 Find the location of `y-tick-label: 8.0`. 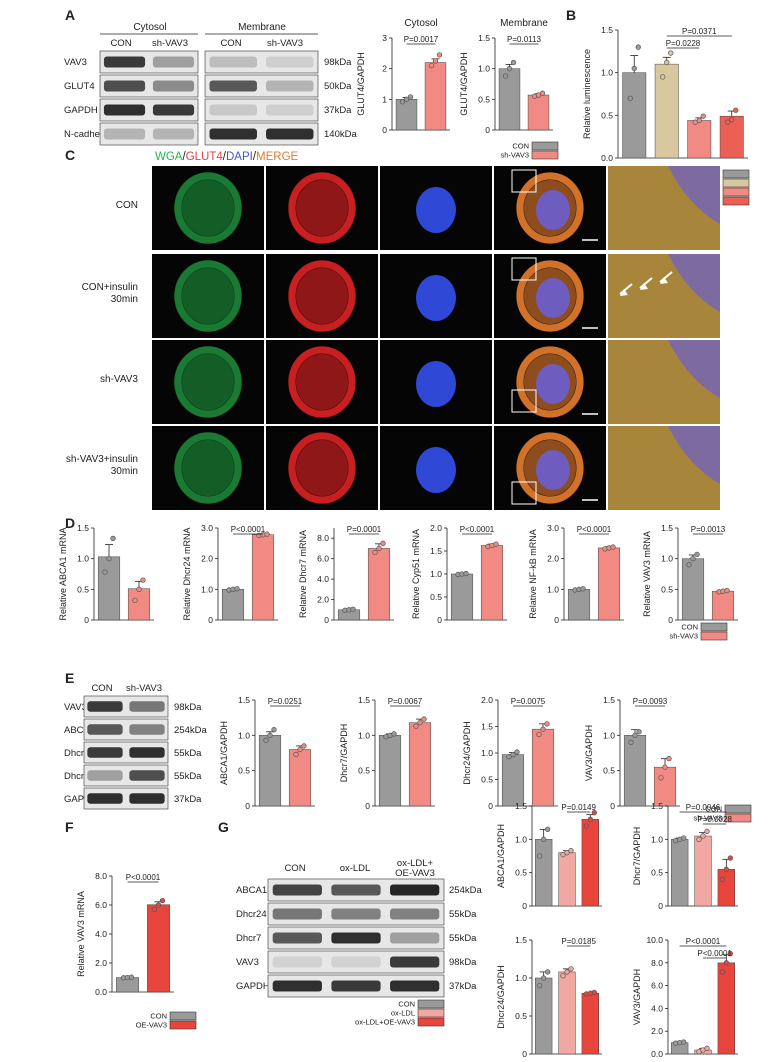

y-tick-label: 8.0 is located at coordinates (101, 876).